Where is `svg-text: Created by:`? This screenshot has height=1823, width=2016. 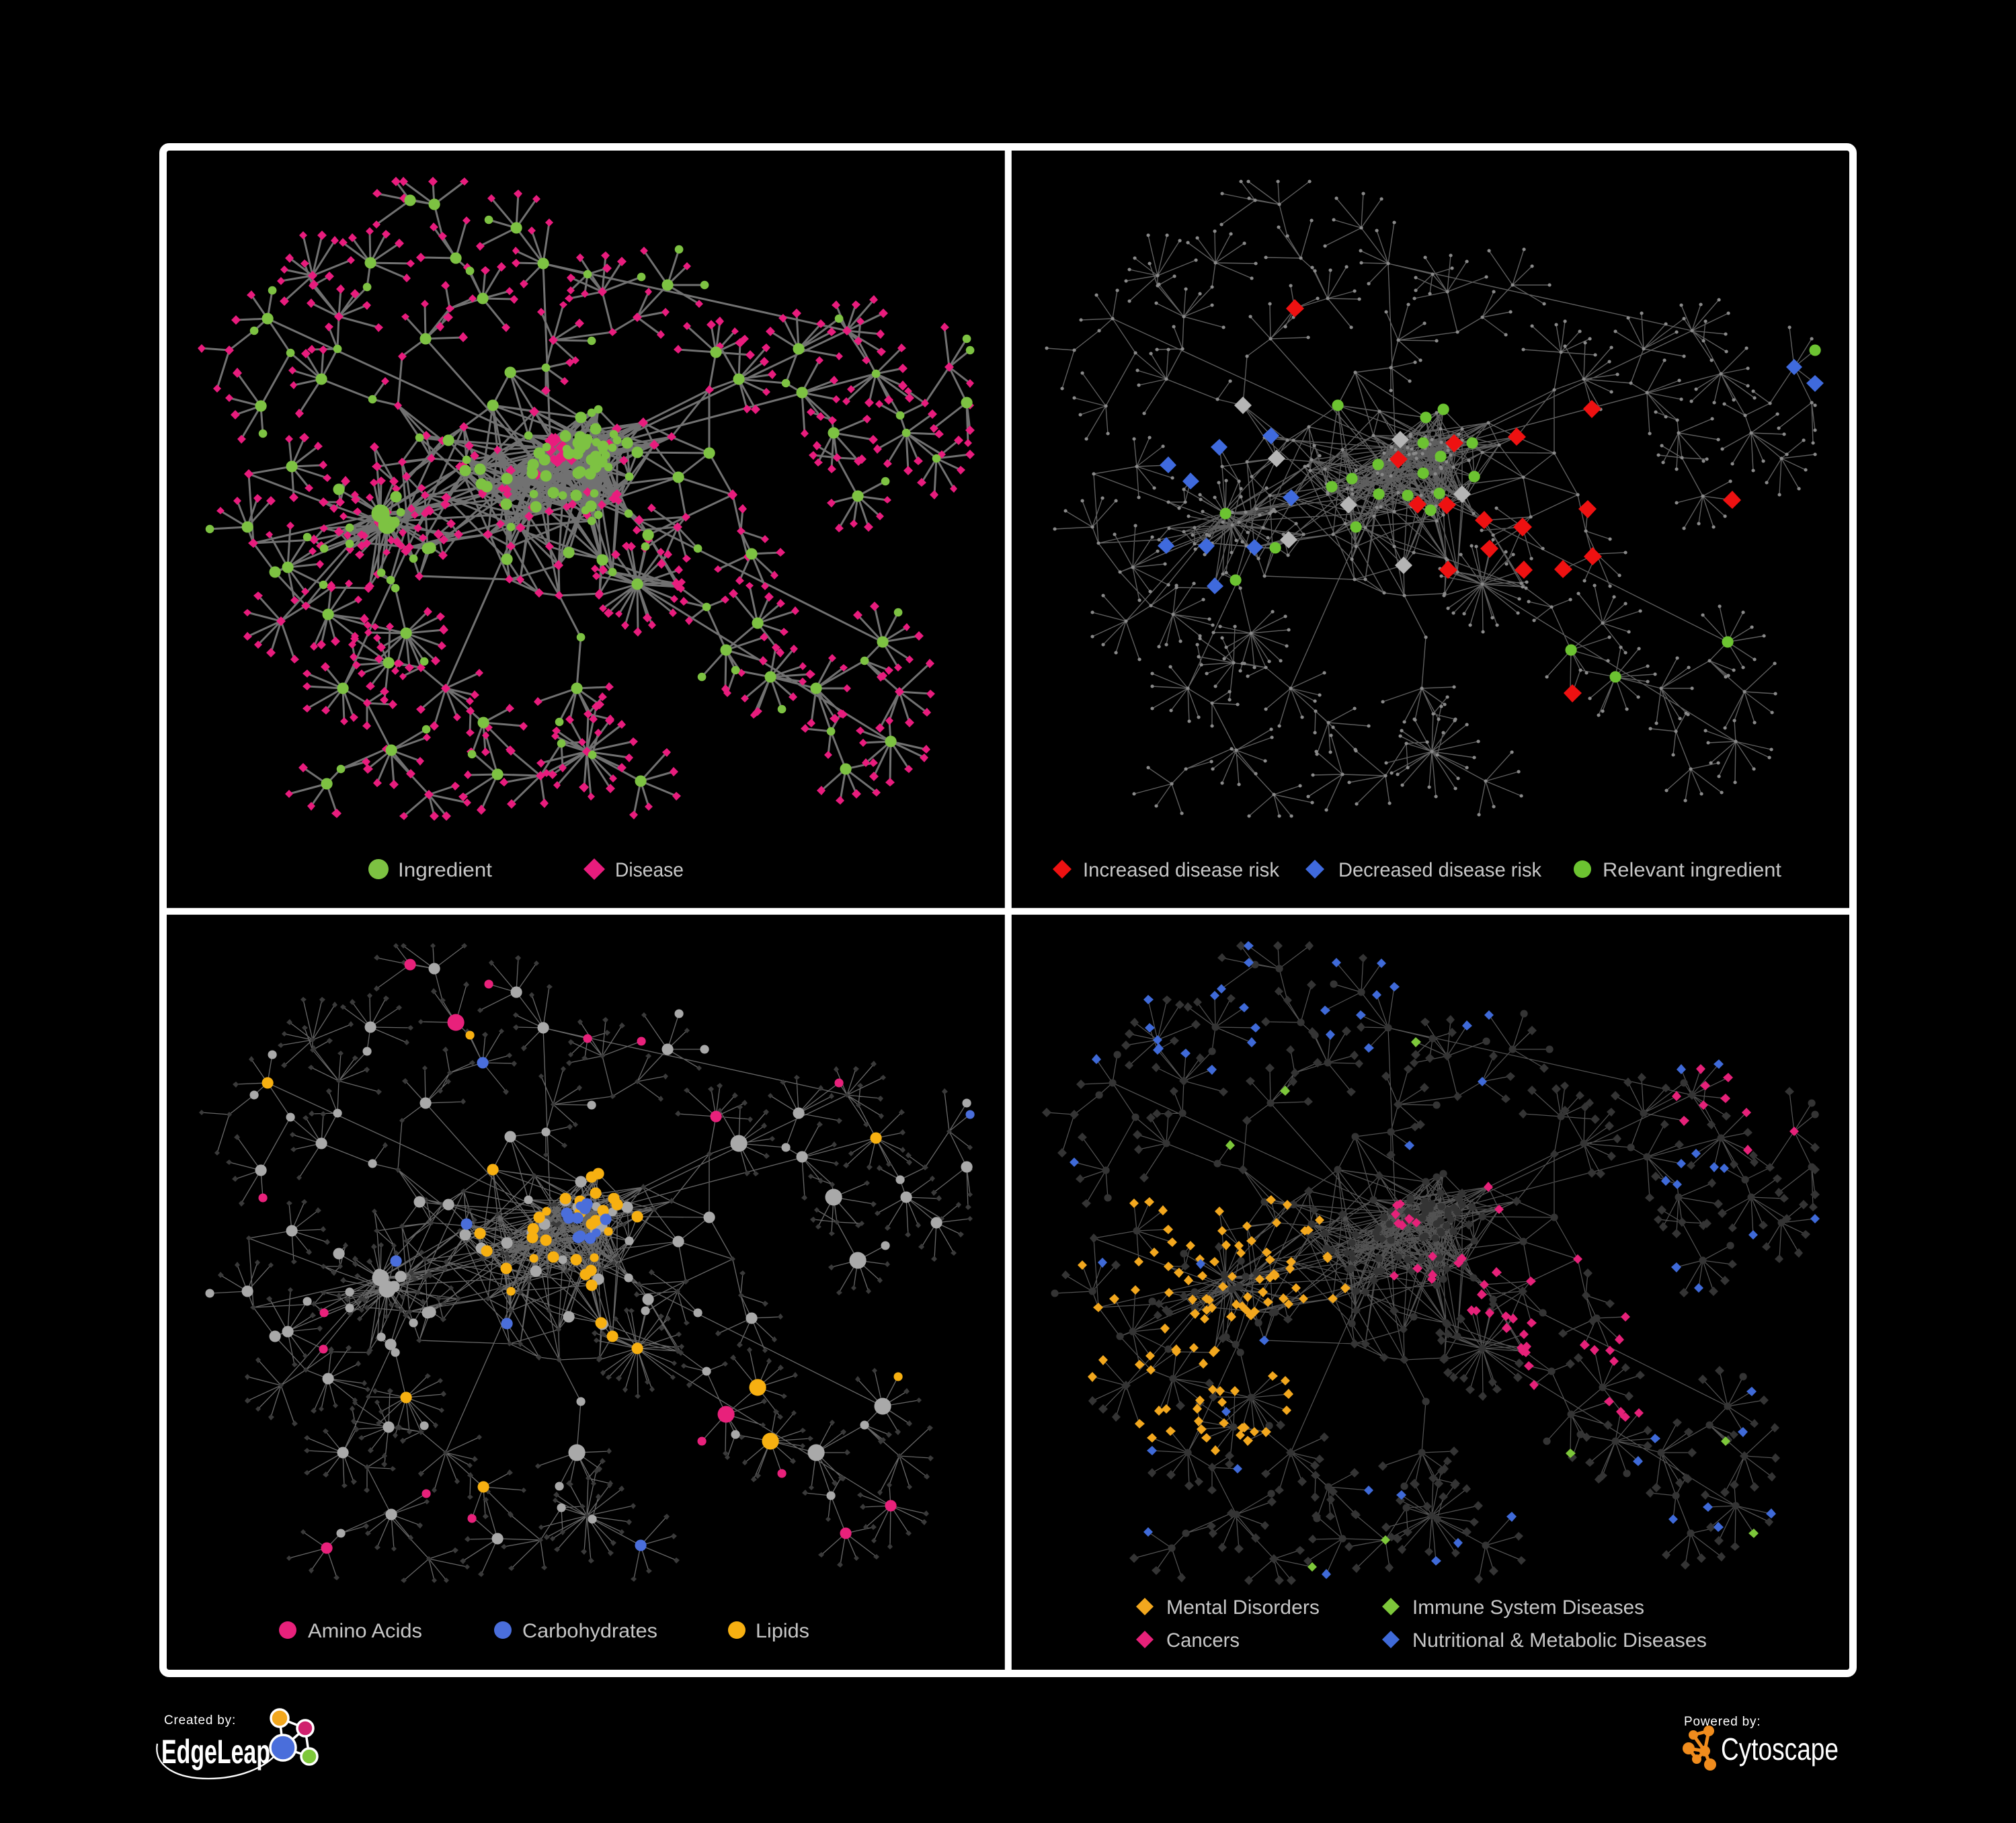
svg-text: Created by: is located at coordinates (200, 1720).